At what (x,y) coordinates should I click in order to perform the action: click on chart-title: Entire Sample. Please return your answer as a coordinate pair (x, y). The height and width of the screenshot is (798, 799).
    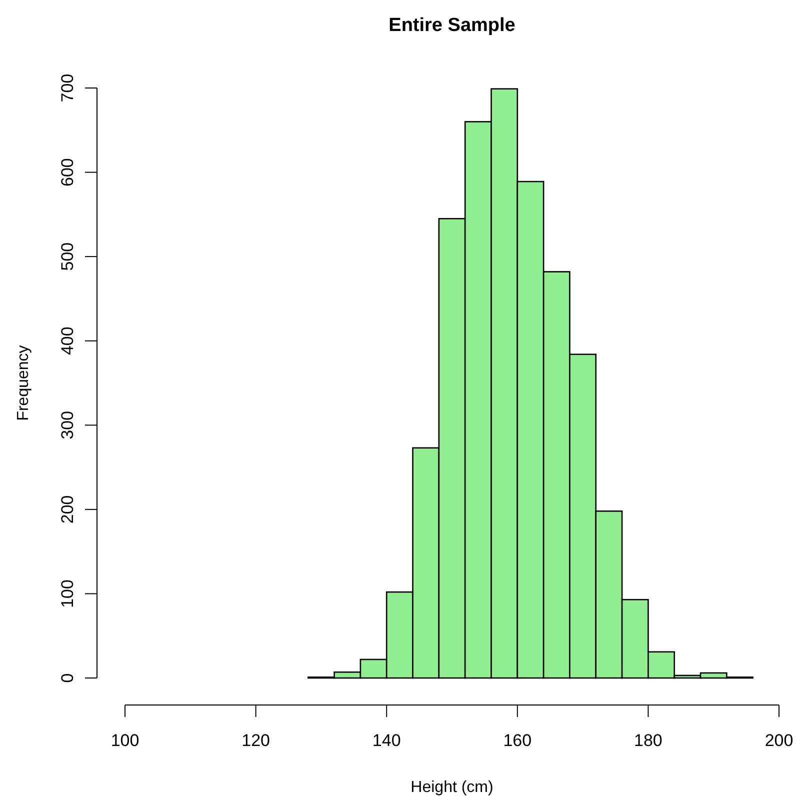
    Looking at the image, I should click on (452, 25).